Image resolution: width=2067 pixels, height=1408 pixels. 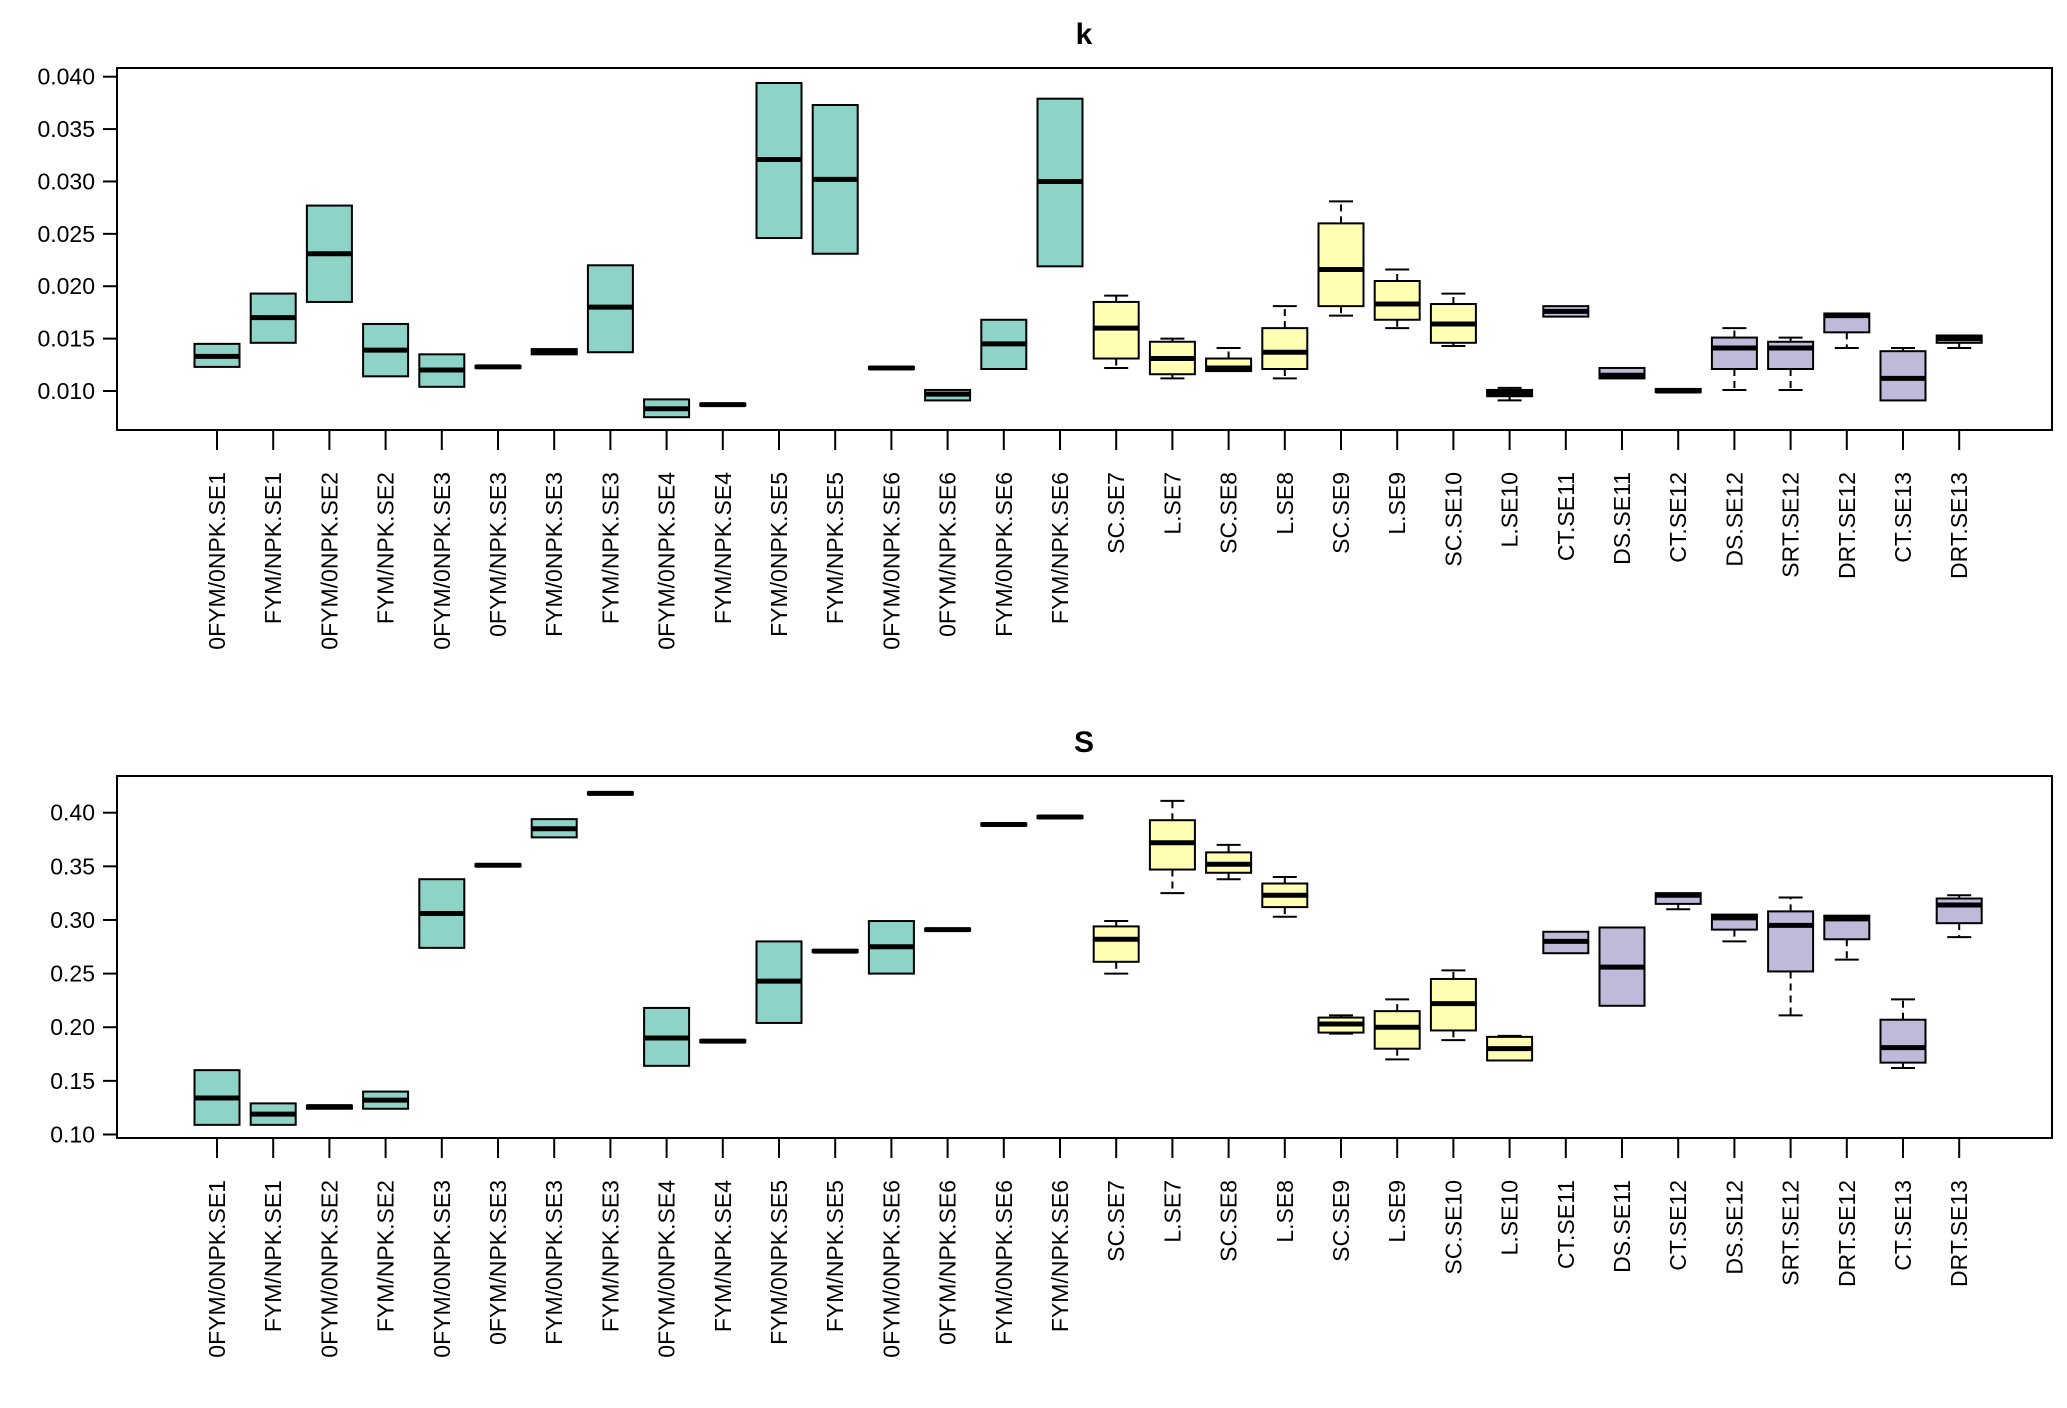 What do you see at coordinates (723, 1256) in the screenshot?
I see `x-tick-label: FYM/NPK.SE4` at bounding box center [723, 1256].